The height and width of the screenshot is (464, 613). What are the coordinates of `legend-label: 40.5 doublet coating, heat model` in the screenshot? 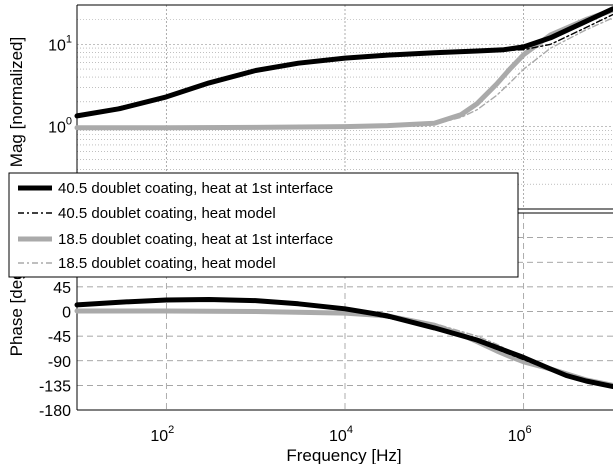 It's located at (167, 213).